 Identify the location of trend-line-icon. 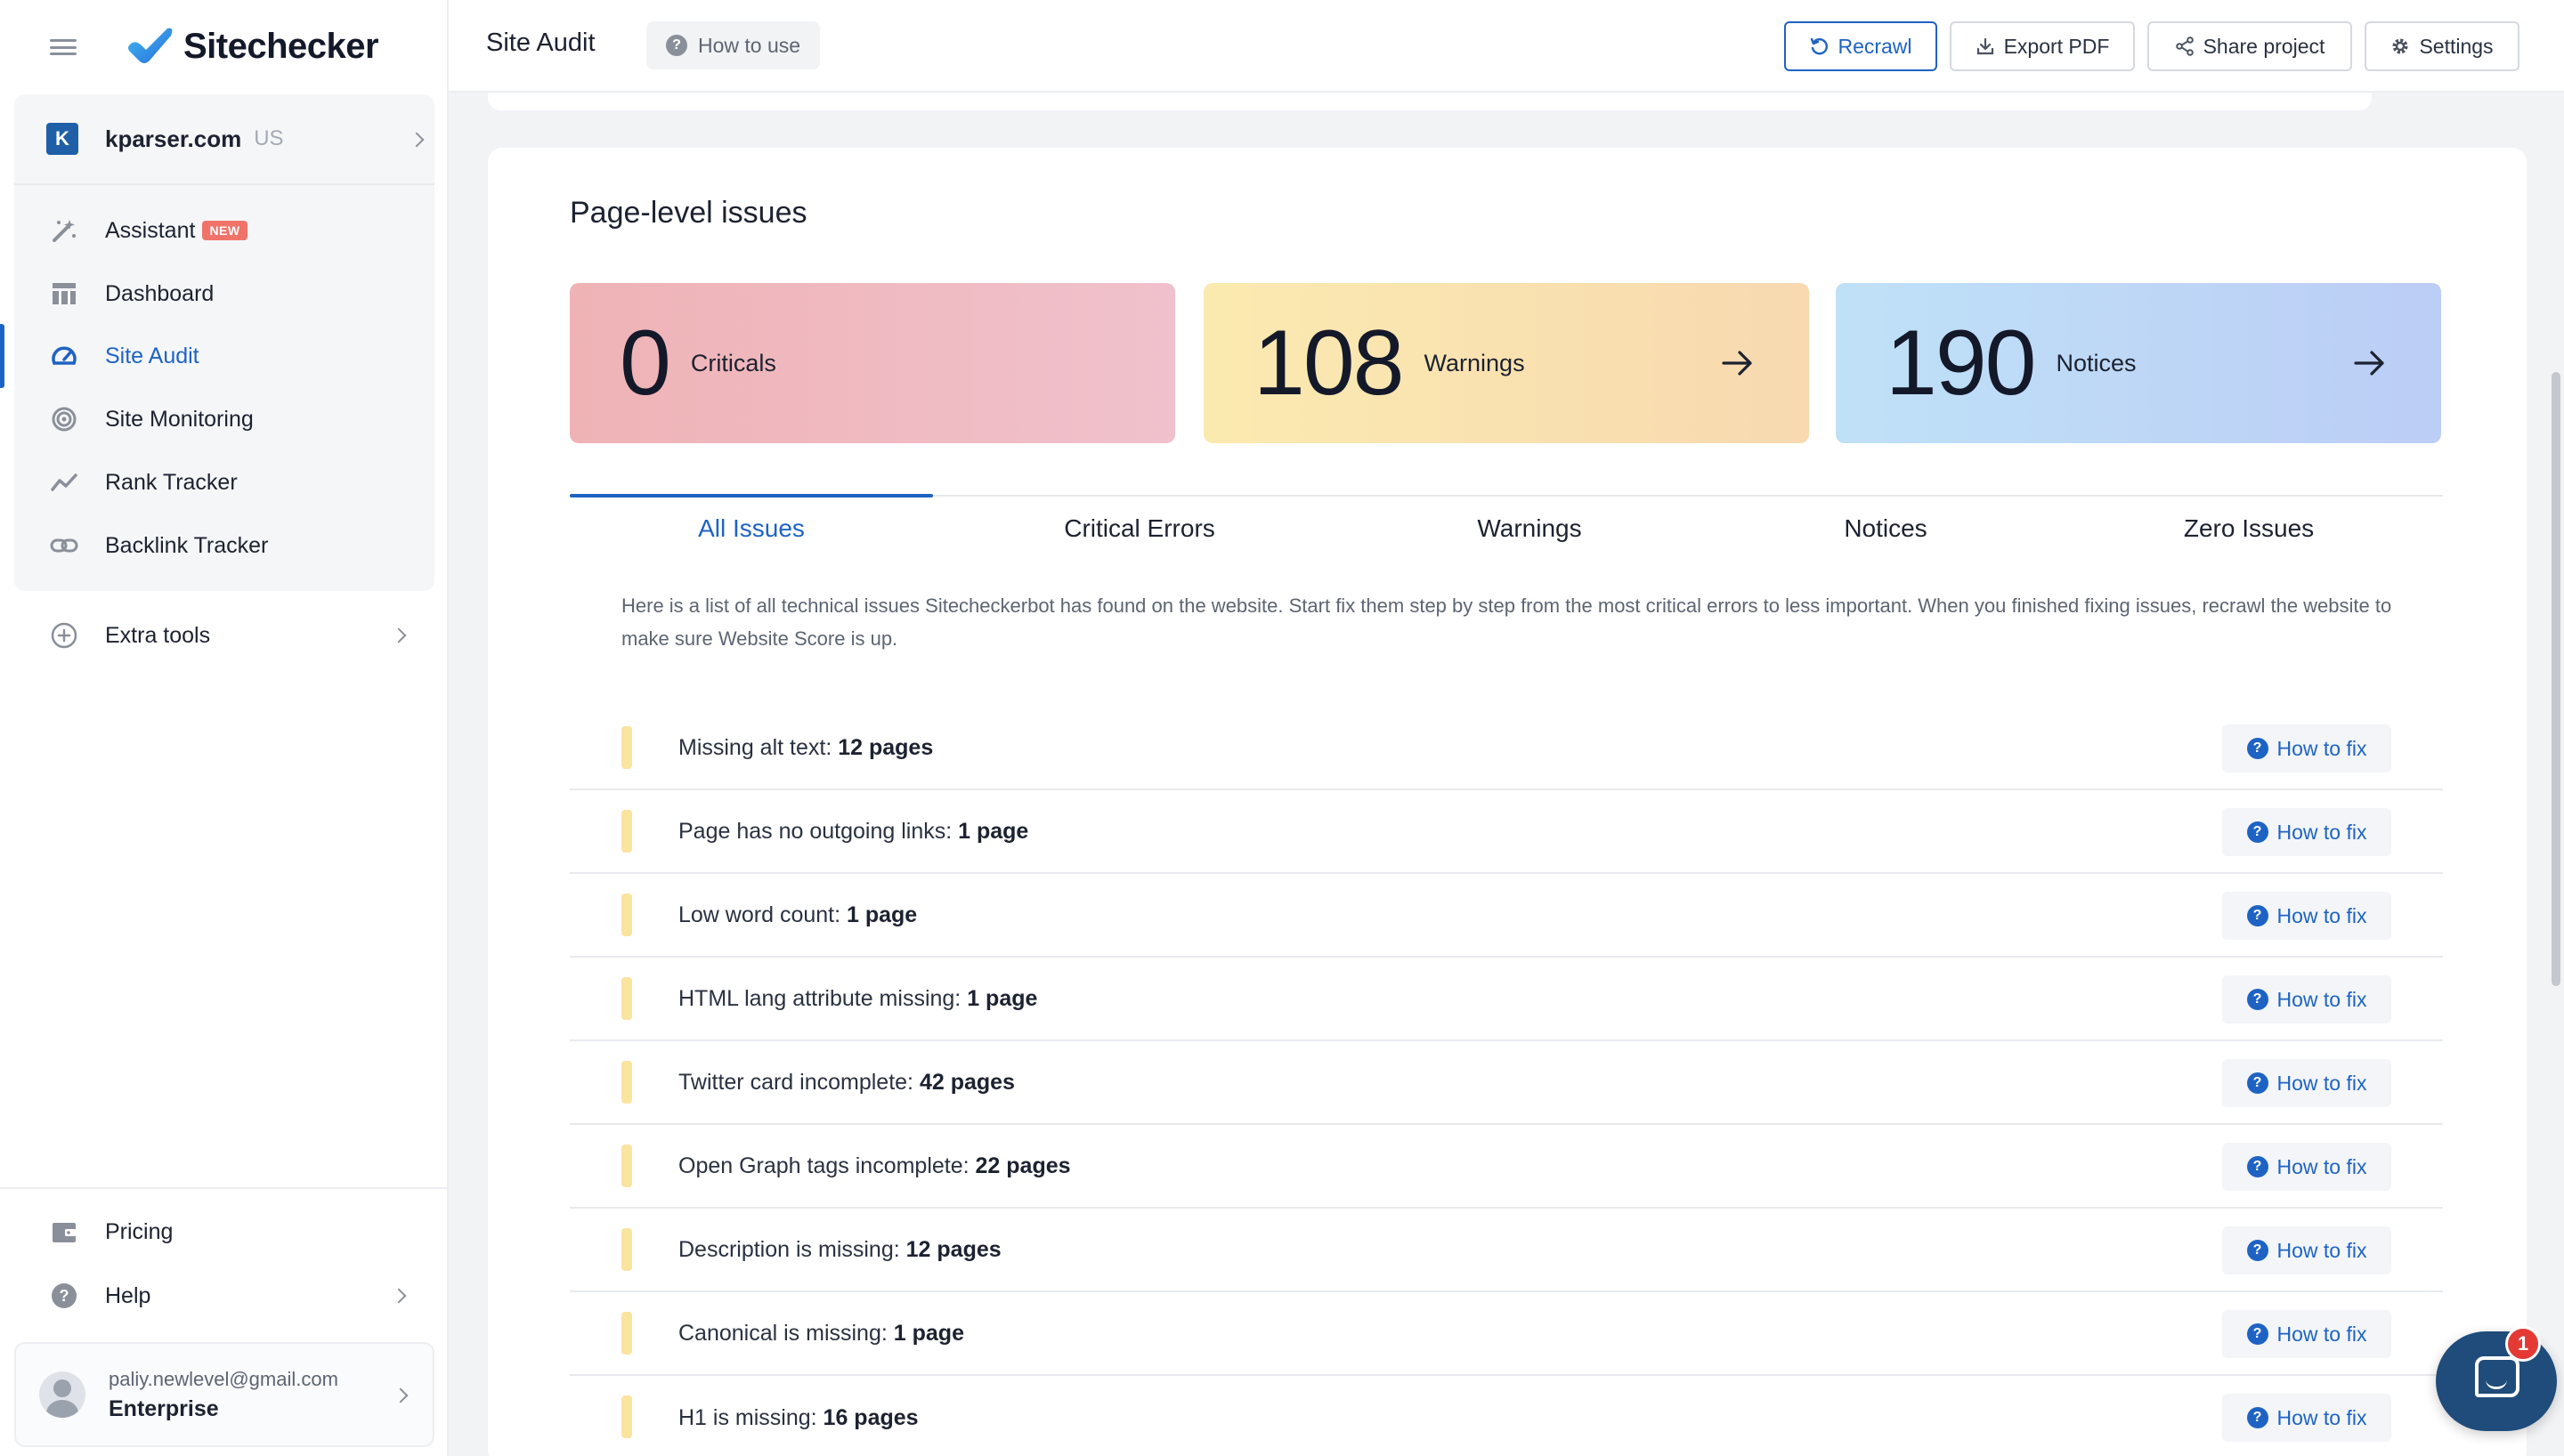
(64, 482).